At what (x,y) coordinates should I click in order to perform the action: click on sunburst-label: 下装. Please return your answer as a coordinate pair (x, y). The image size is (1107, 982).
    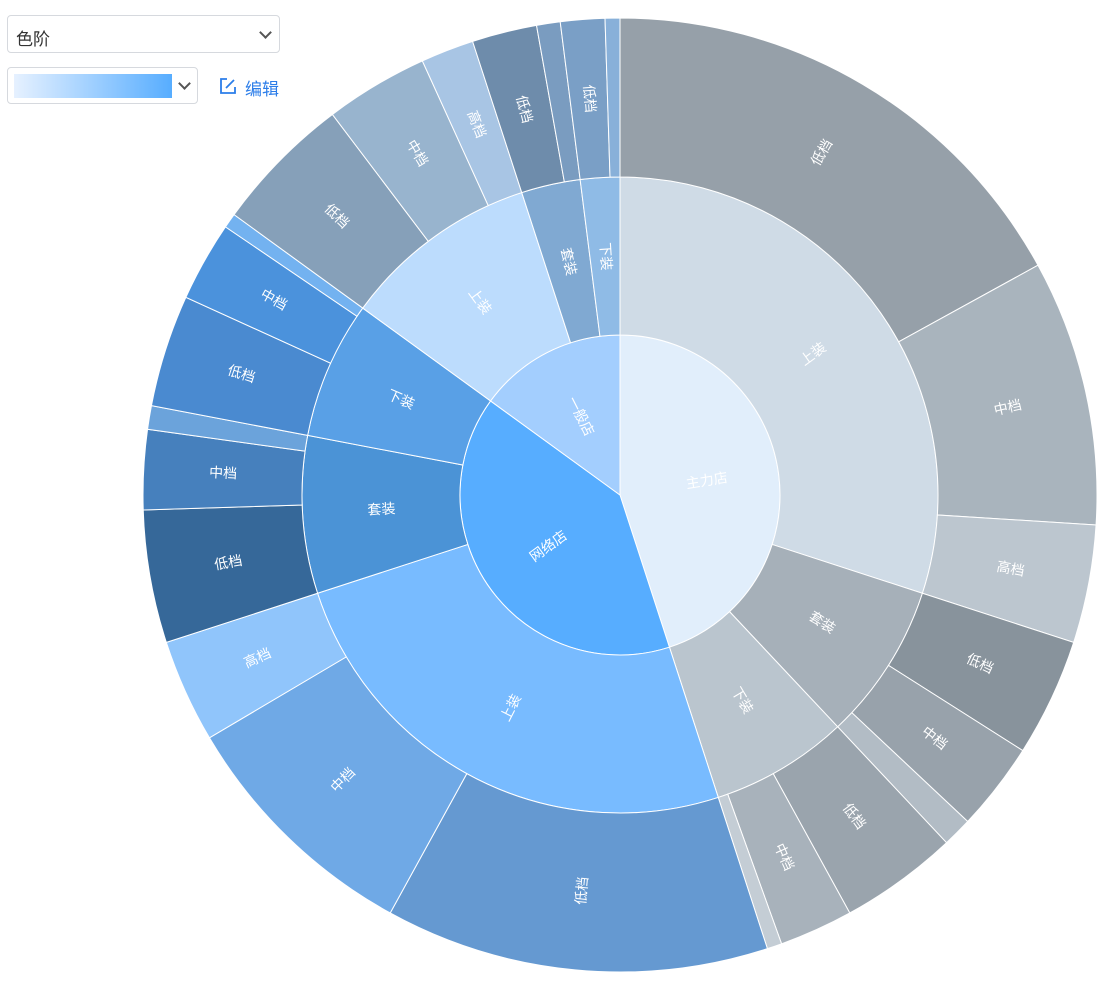
    Looking at the image, I should click on (605, 256).